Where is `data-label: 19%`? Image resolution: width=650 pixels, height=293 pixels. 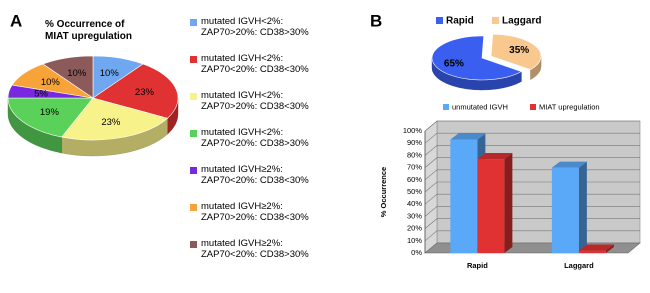
data-label: 19% is located at coordinates (50, 112).